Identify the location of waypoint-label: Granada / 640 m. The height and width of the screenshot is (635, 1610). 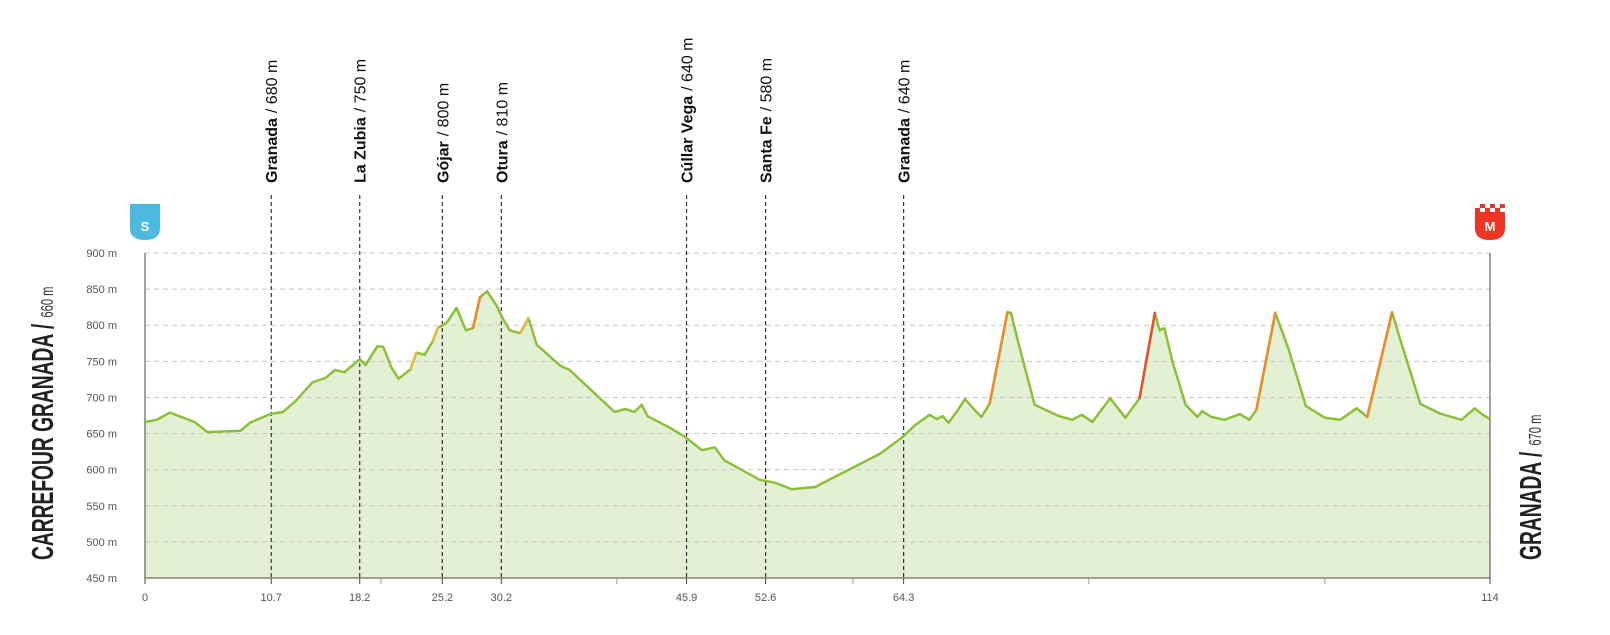
(905, 121).